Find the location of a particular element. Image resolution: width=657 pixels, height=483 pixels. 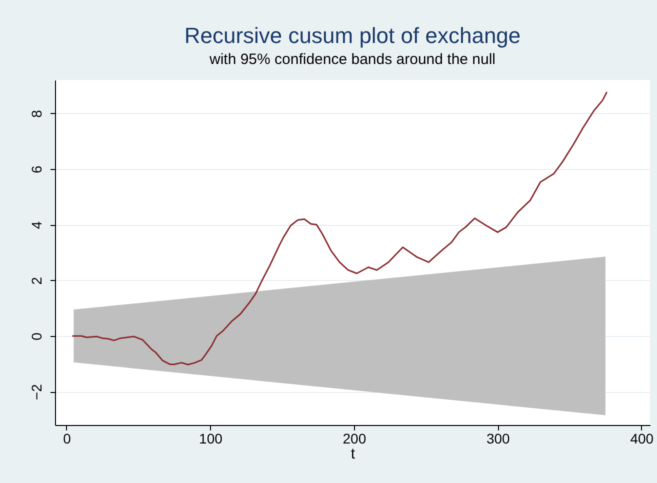

y-tick-label: 6 is located at coordinates (36, 169).